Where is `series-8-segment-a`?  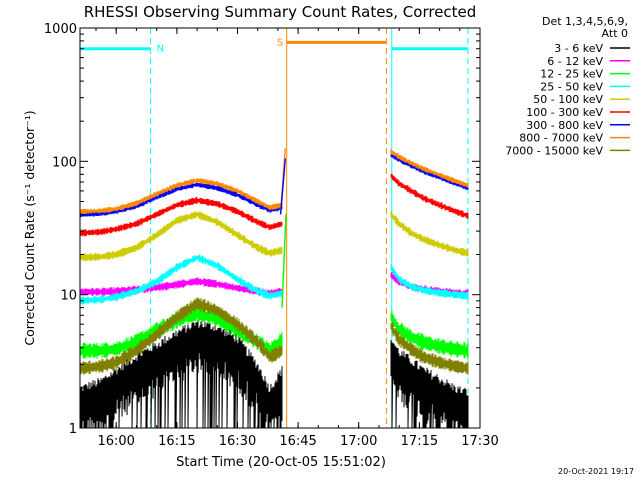 series-8-segment-a is located at coordinates (181, 196).